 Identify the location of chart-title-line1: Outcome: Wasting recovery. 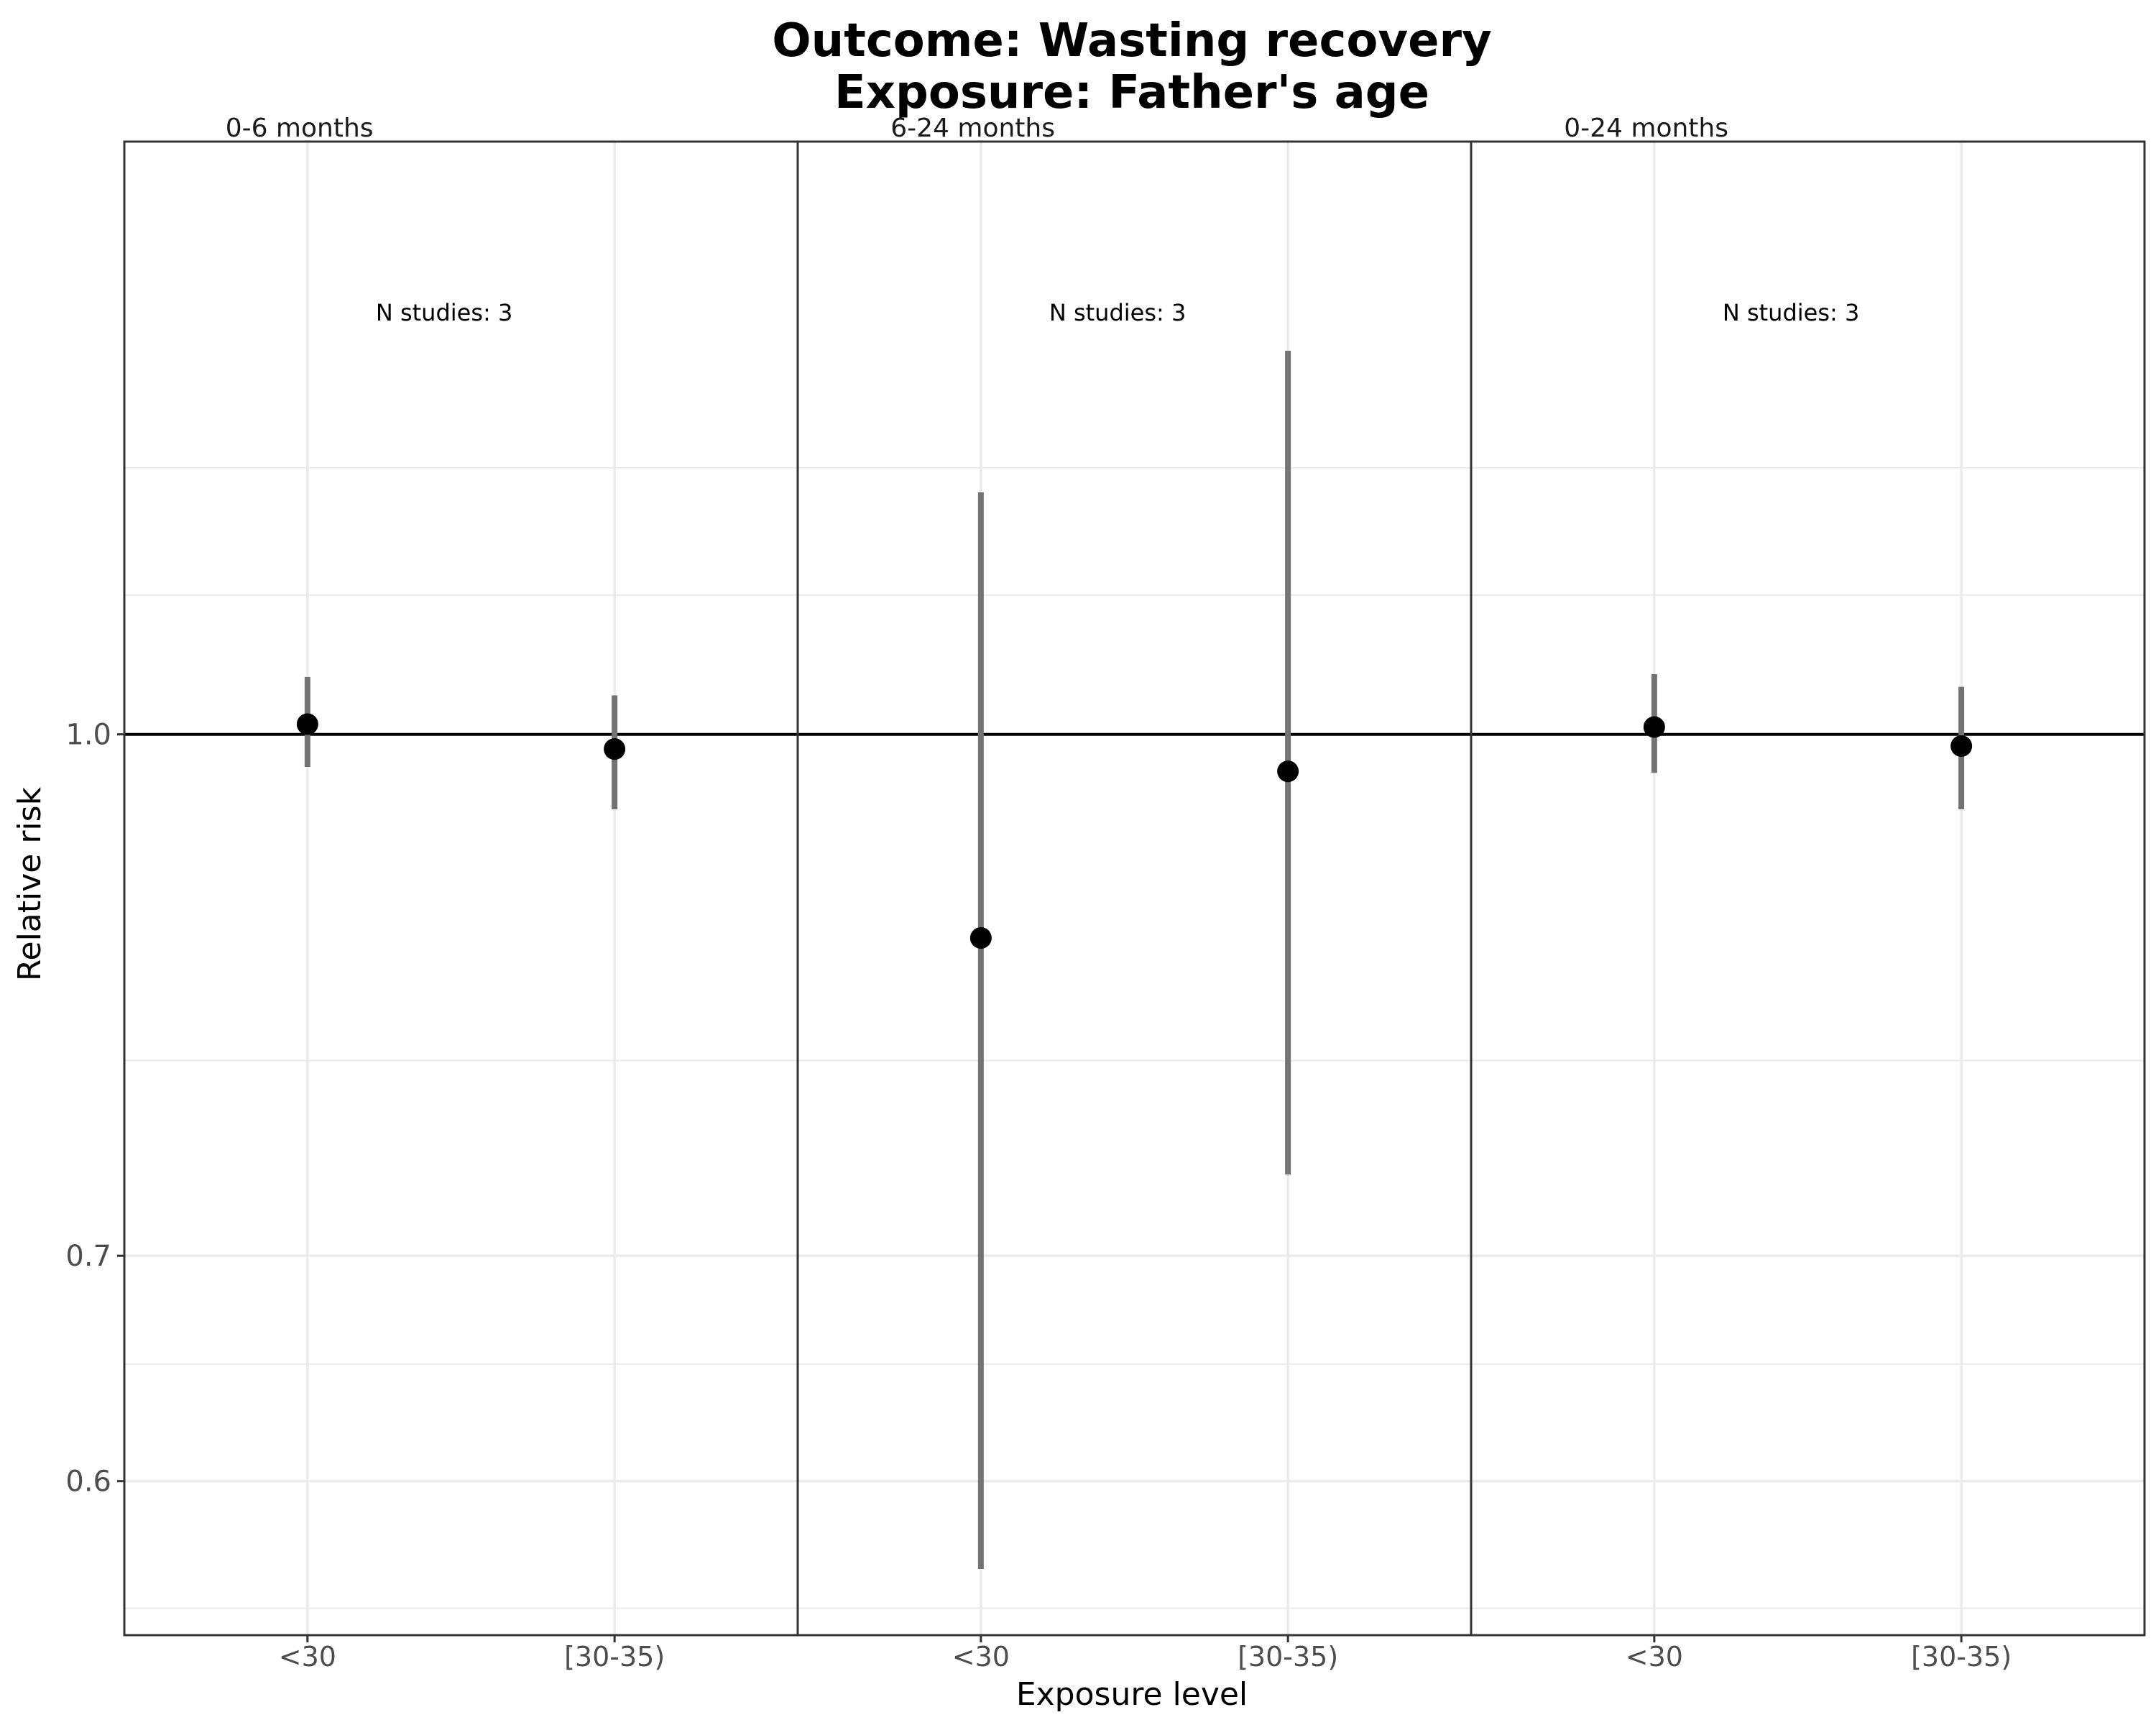
(1132, 41).